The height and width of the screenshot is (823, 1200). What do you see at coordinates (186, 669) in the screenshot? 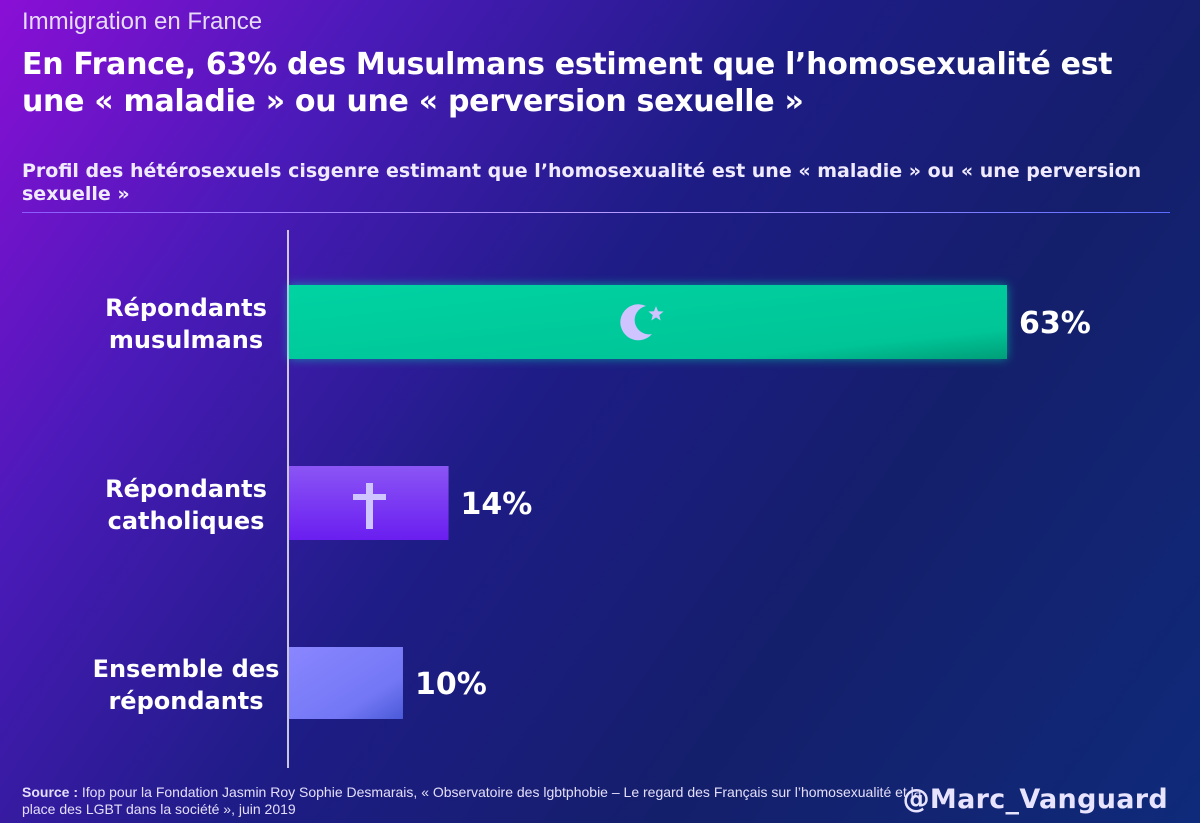
I see `category-label: Ensemble des` at bounding box center [186, 669].